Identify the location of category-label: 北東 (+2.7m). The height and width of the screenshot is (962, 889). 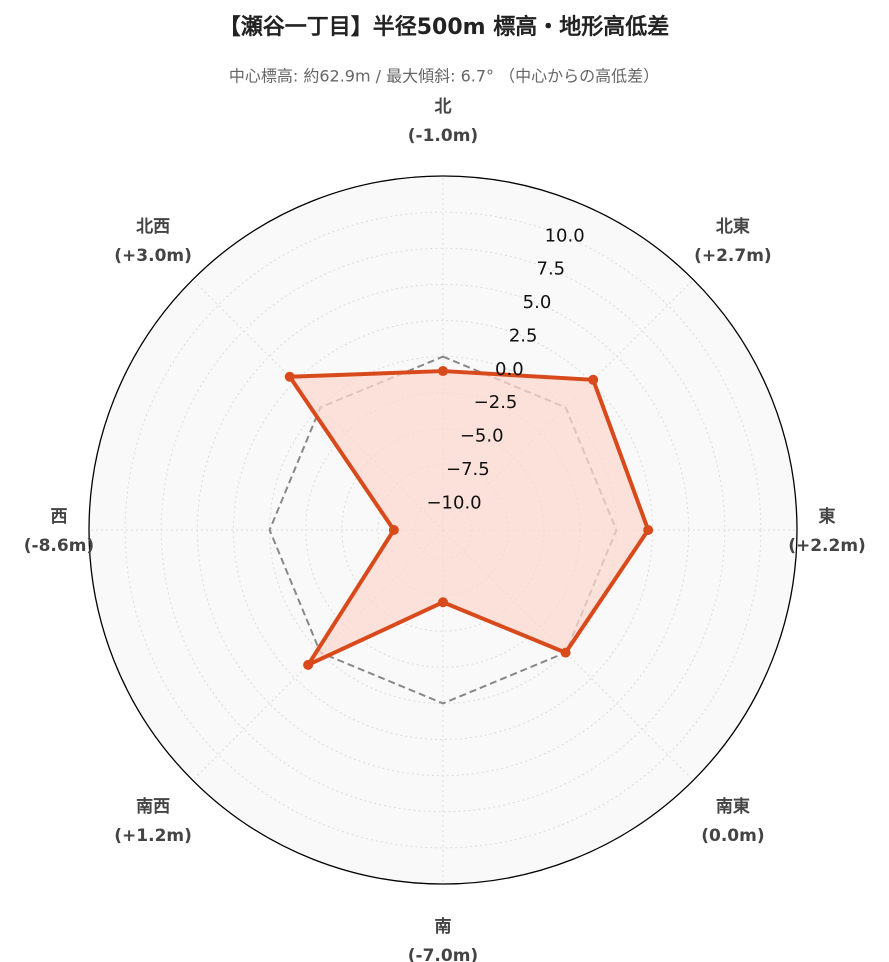
(733, 241).